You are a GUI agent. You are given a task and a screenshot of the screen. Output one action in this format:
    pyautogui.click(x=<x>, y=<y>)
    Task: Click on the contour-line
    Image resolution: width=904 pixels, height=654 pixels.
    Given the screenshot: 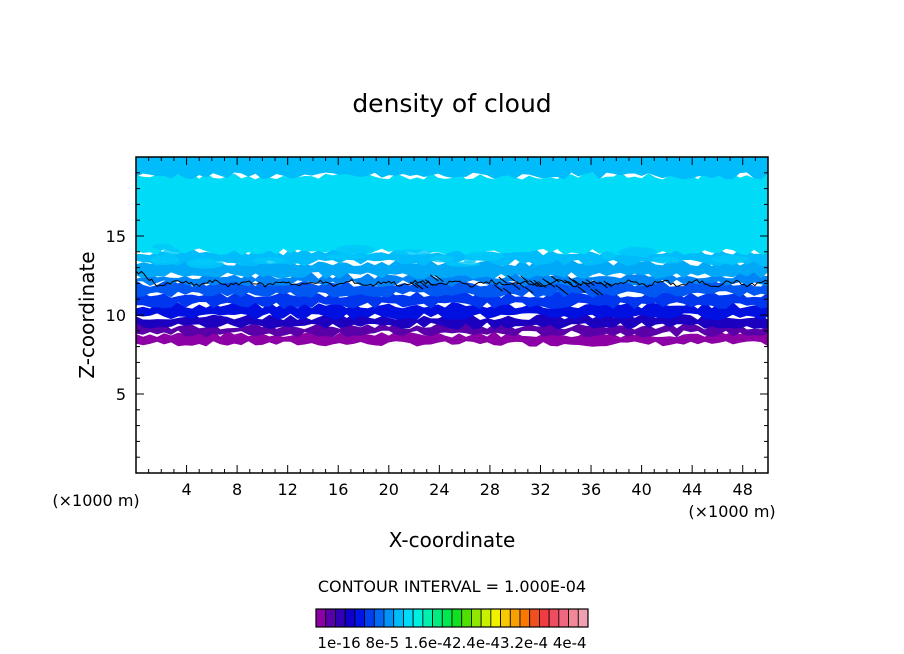 What is the action you would take?
    pyautogui.click(x=452, y=279)
    